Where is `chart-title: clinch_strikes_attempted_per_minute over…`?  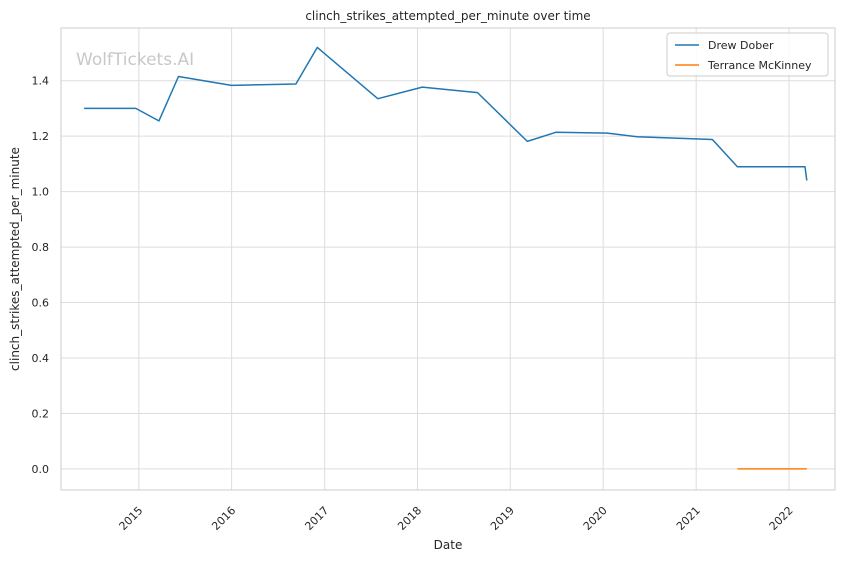 chart-title: clinch_strikes_attempted_per_minute over… is located at coordinates (447, 16).